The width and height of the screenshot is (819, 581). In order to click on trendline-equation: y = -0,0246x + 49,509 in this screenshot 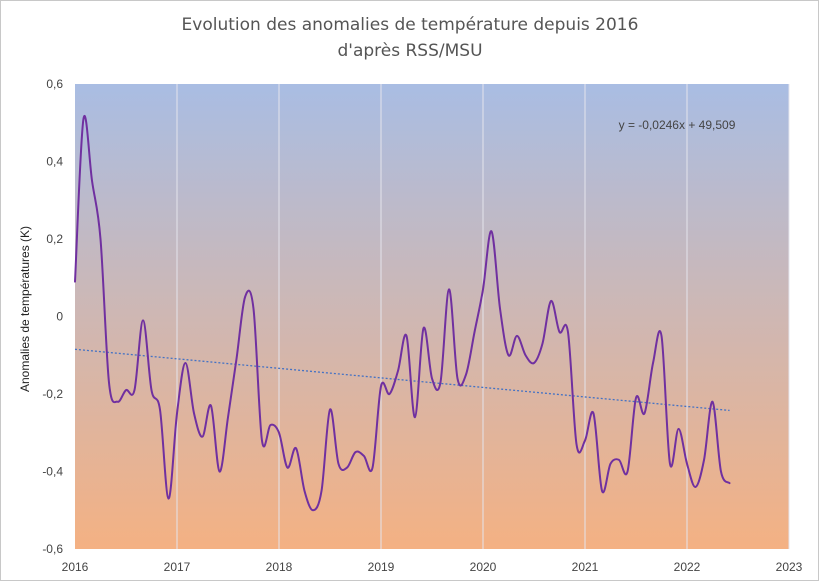, I will do `click(677, 125)`.